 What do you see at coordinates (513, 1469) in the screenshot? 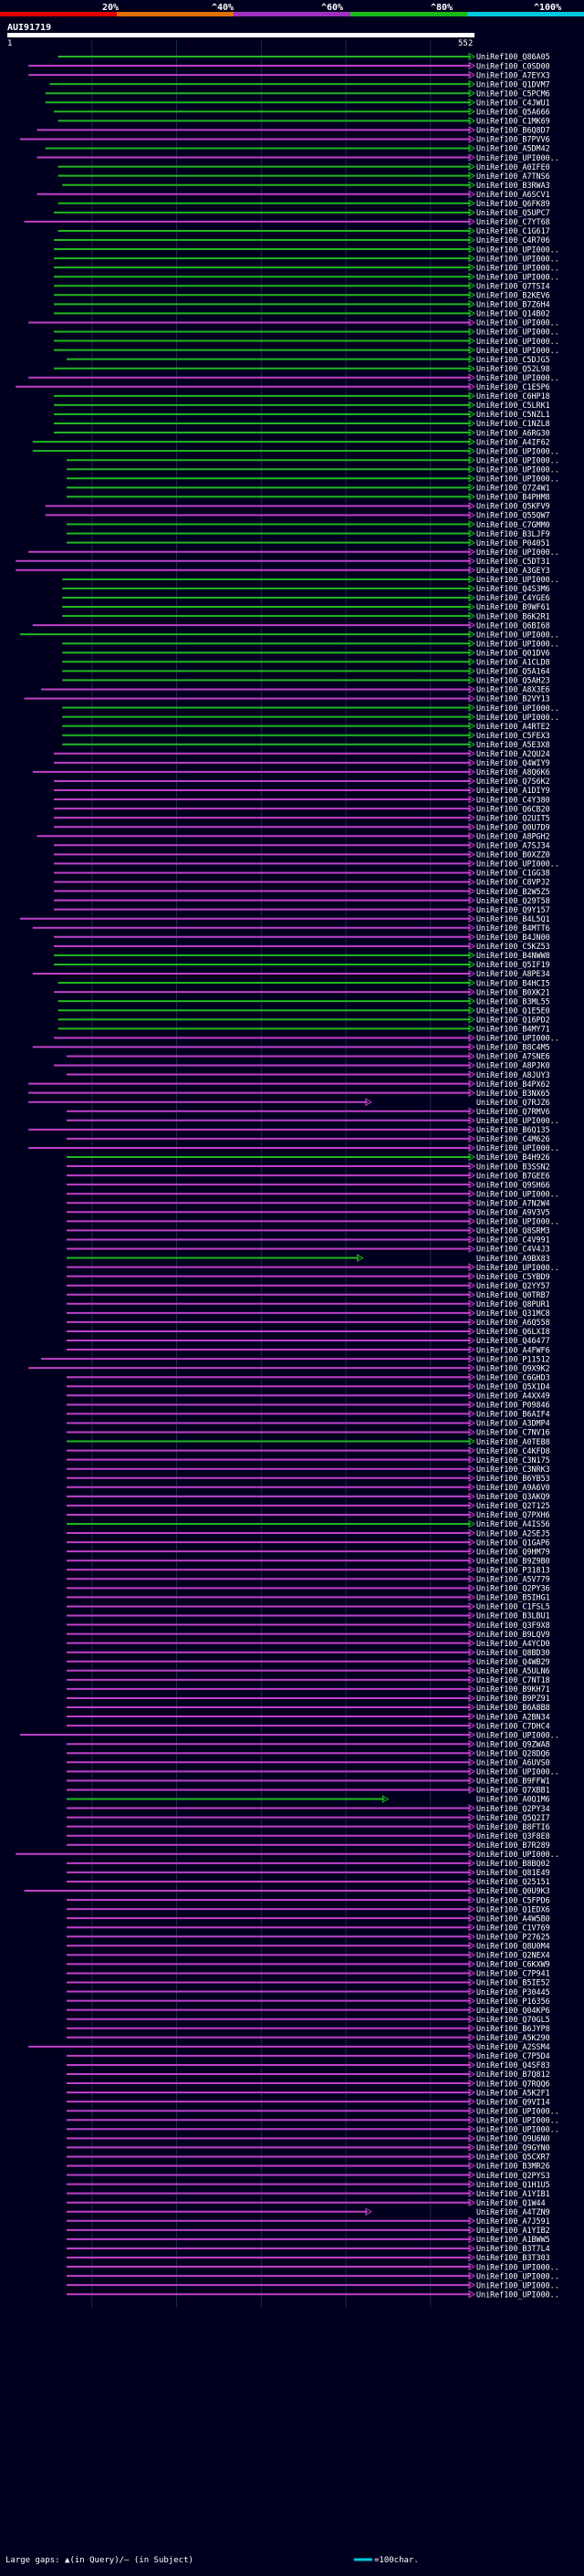
I see `hit-label: UniRef100_C3NRK3` at bounding box center [513, 1469].